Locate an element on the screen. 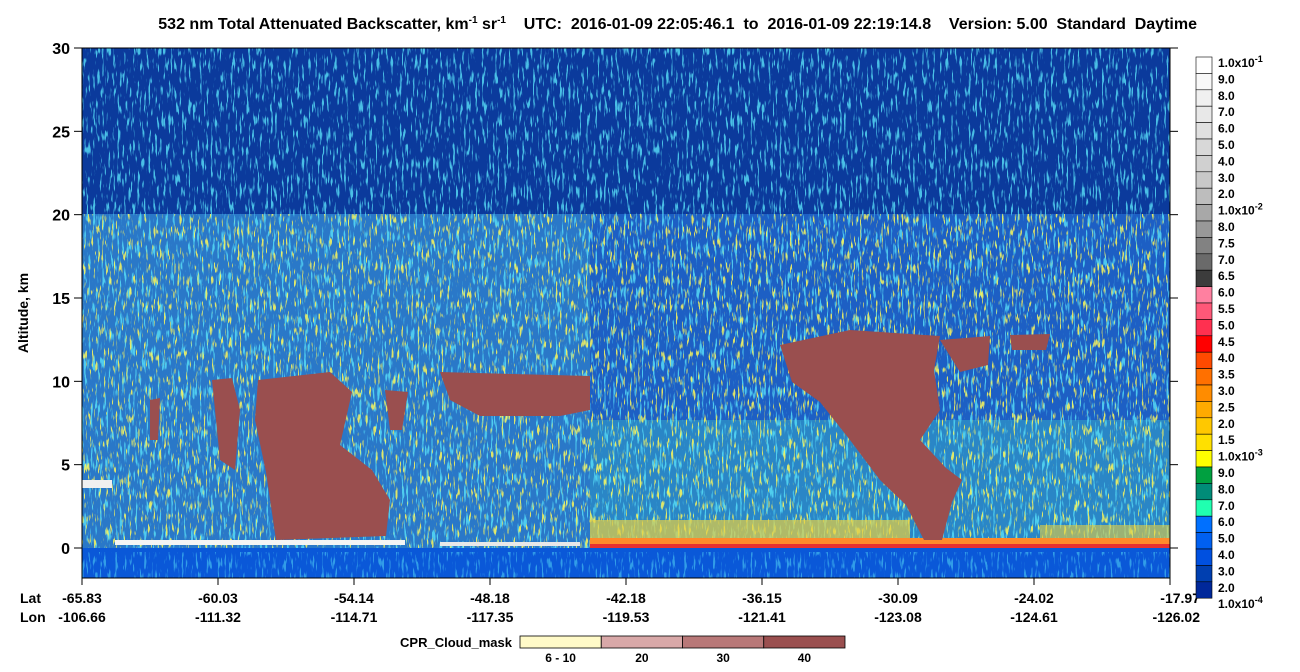  title-text: 532 nm Total Attenuated Backscatter, km is located at coordinates (313, 24).